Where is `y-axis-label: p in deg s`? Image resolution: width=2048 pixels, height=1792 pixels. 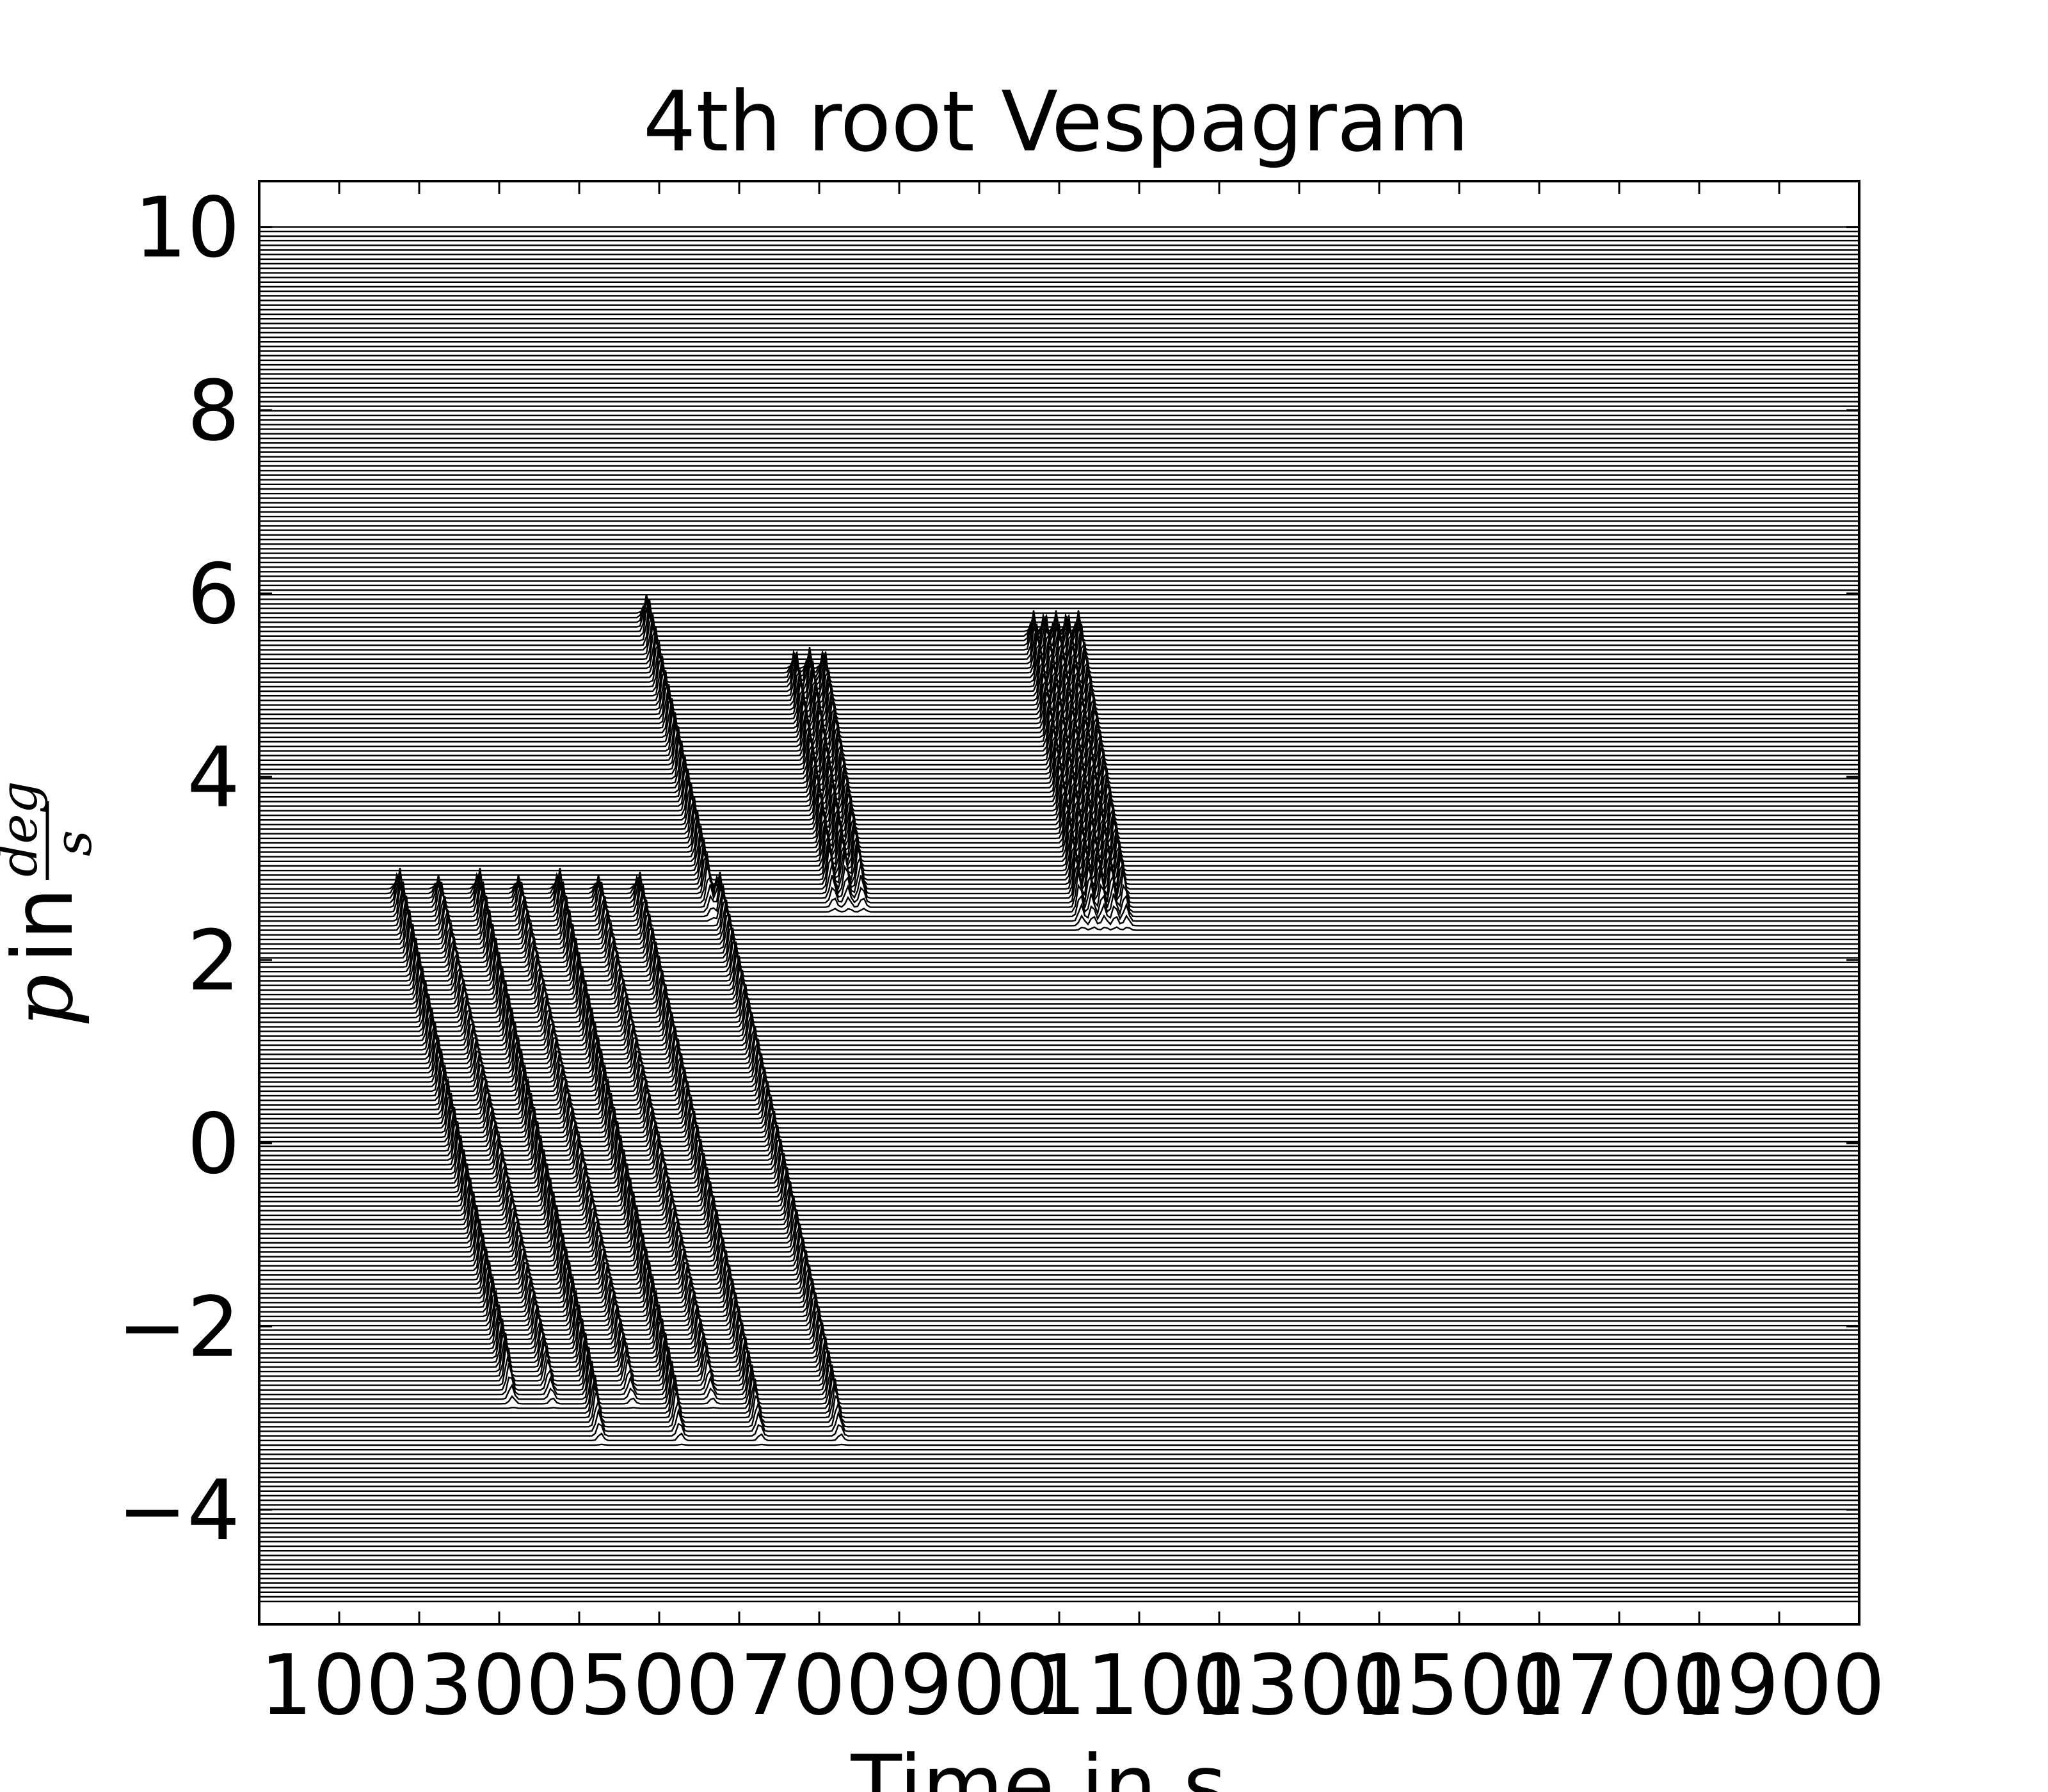 y-axis-label: p in deg s is located at coordinates (51, 904).